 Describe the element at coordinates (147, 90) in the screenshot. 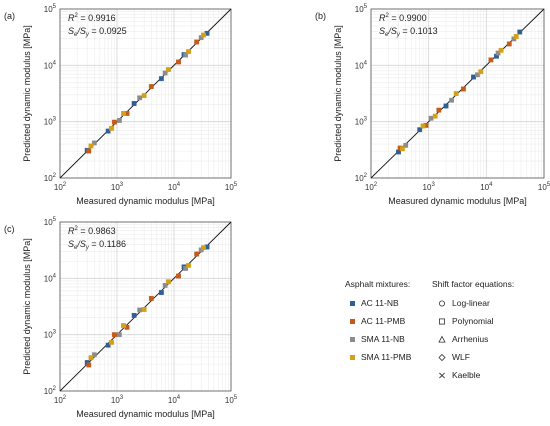

I see `series-sma-11-nb` at that location.